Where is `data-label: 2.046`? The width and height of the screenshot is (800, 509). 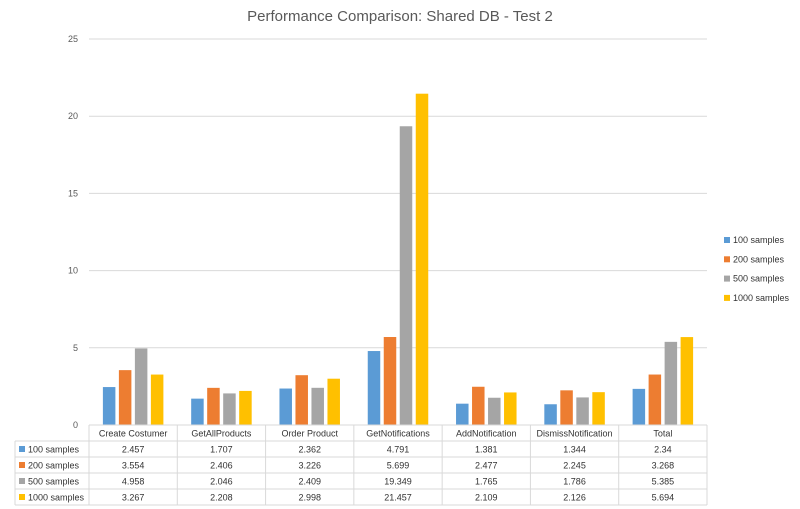
data-label: 2.046 is located at coordinates (221, 482).